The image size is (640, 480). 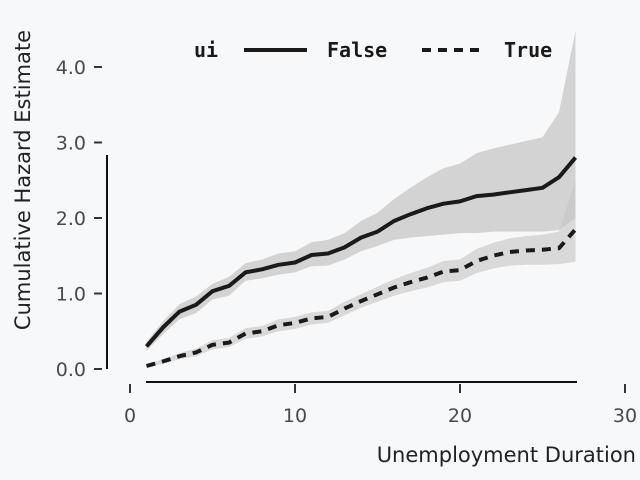 What do you see at coordinates (295, 416) in the screenshot?
I see `x-tick-label: 10` at bounding box center [295, 416].